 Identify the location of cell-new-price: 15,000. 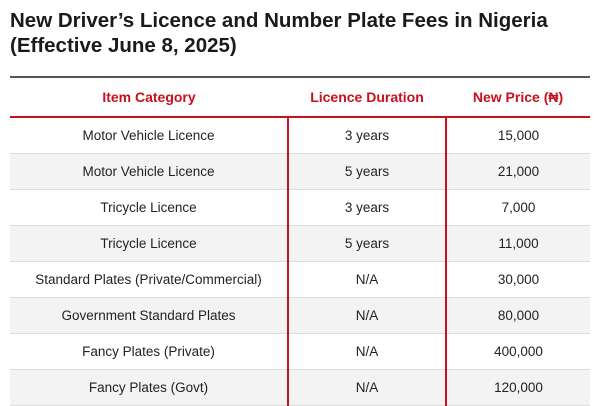
(518, 135).